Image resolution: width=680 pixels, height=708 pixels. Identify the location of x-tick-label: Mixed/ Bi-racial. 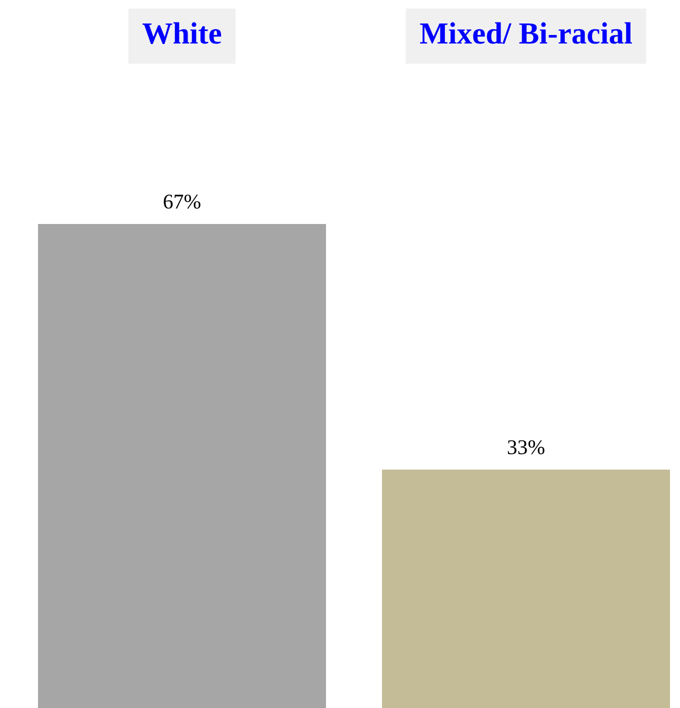
(526, 33).